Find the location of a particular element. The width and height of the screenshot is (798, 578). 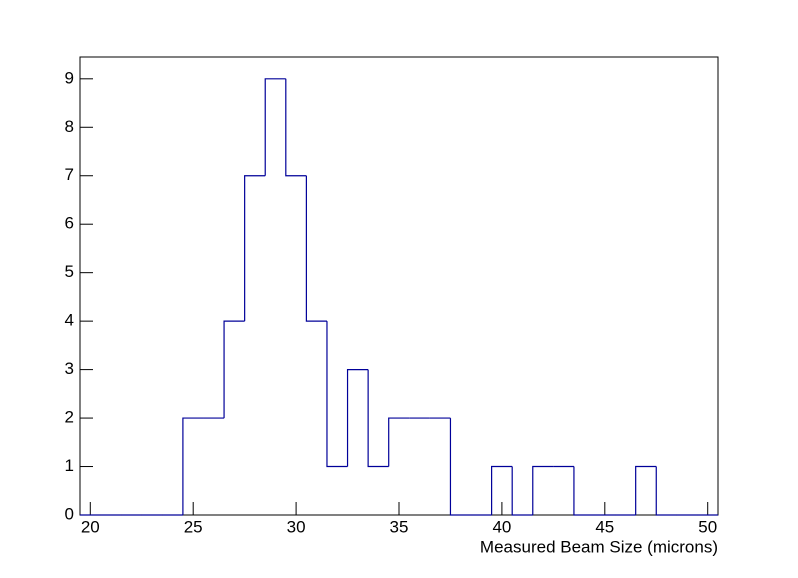

x-tick-label: 25 is located at coordinates (193, 526).